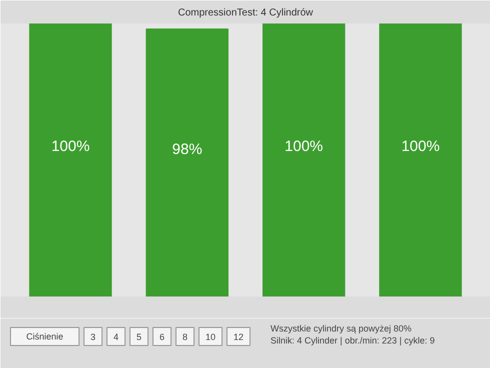 Image resolution: width=490 pixels, height=368 pixels. I want to click on text: 8, so click(185, 337).